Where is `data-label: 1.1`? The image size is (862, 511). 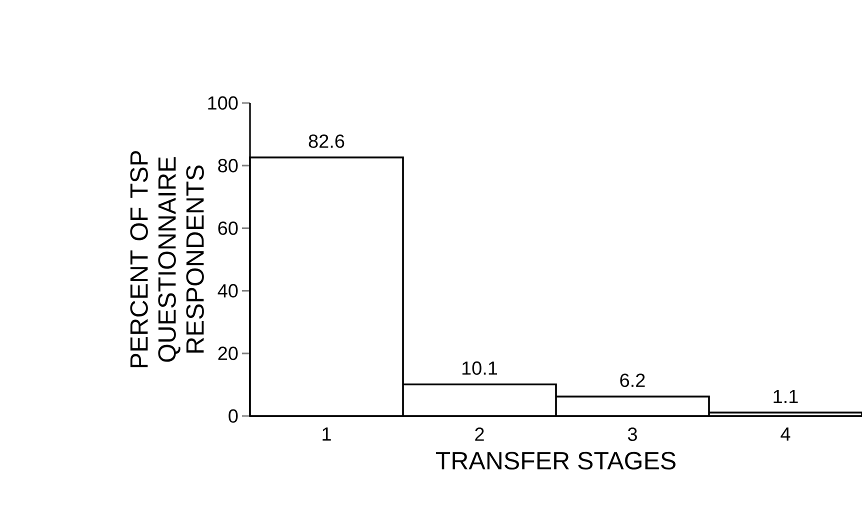
data-label: 1.1 is located at coordinates (786, 397).